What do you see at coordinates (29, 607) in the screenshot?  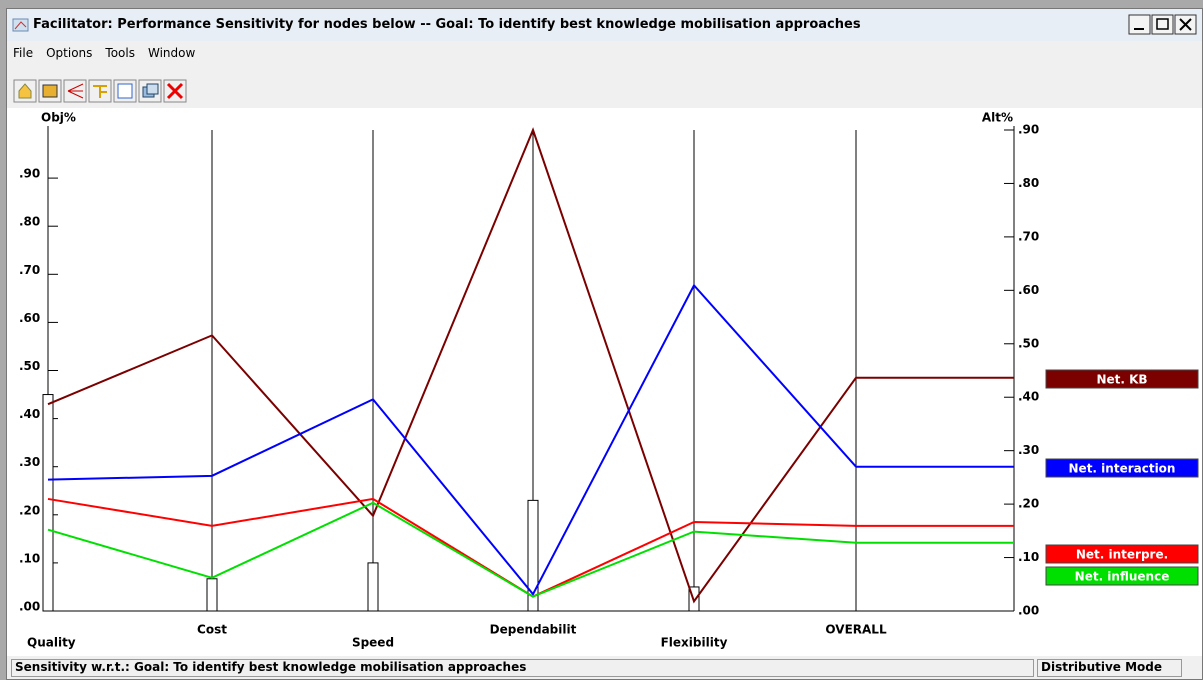 I see `y-tick-label: .00` at bounding box center [29, 607].